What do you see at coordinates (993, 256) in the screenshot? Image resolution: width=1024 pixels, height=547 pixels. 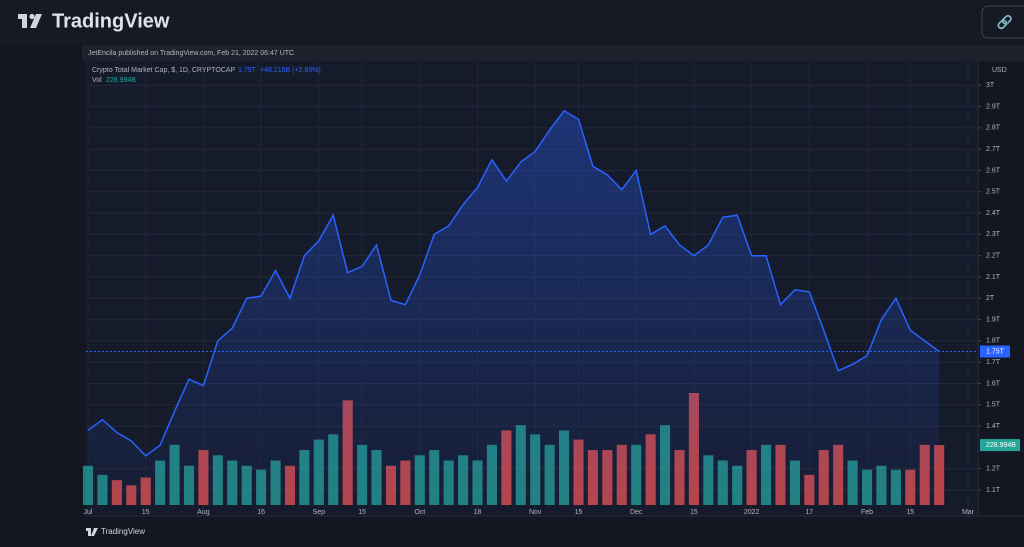 I see `y-tick-label: 2.2T` at bounding box center [993, 256].